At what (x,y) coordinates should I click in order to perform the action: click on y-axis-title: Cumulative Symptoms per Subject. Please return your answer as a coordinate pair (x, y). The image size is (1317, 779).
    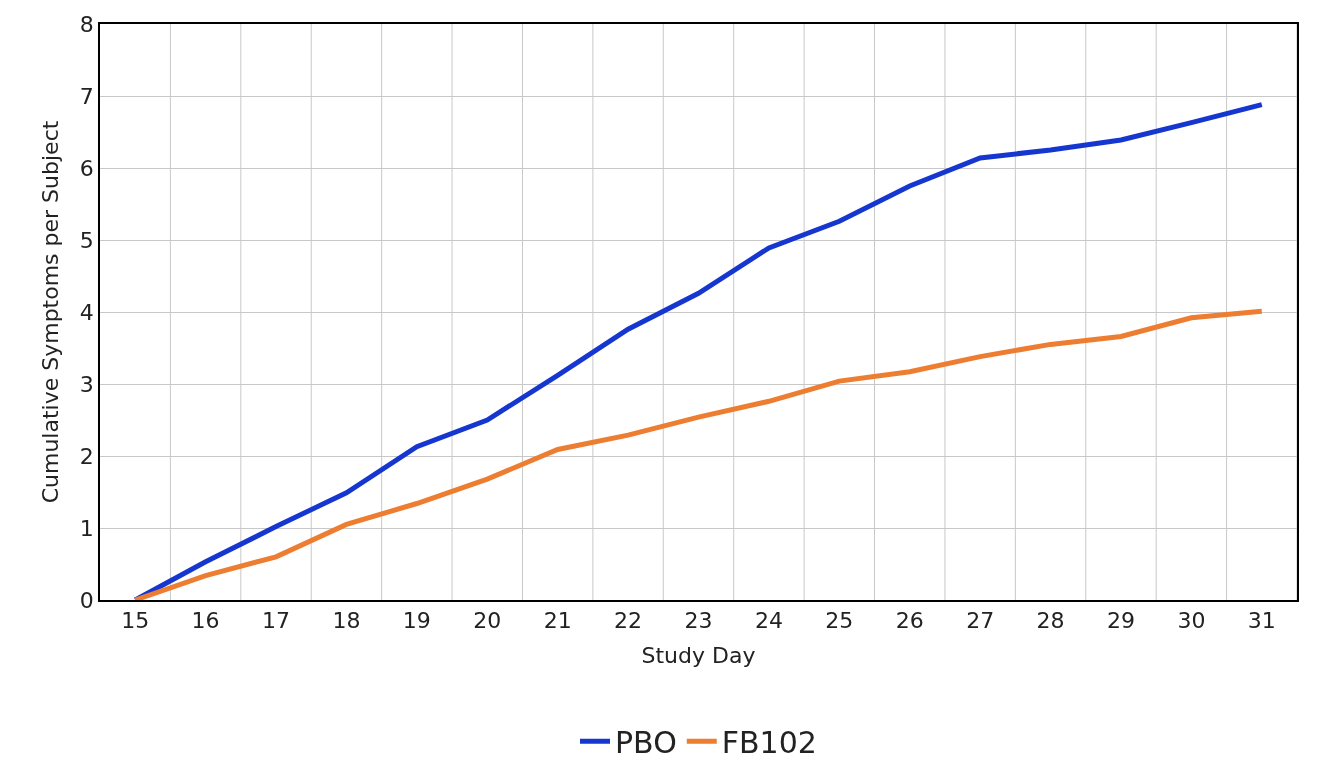
    Looking at the image, I should click on (51, 312).